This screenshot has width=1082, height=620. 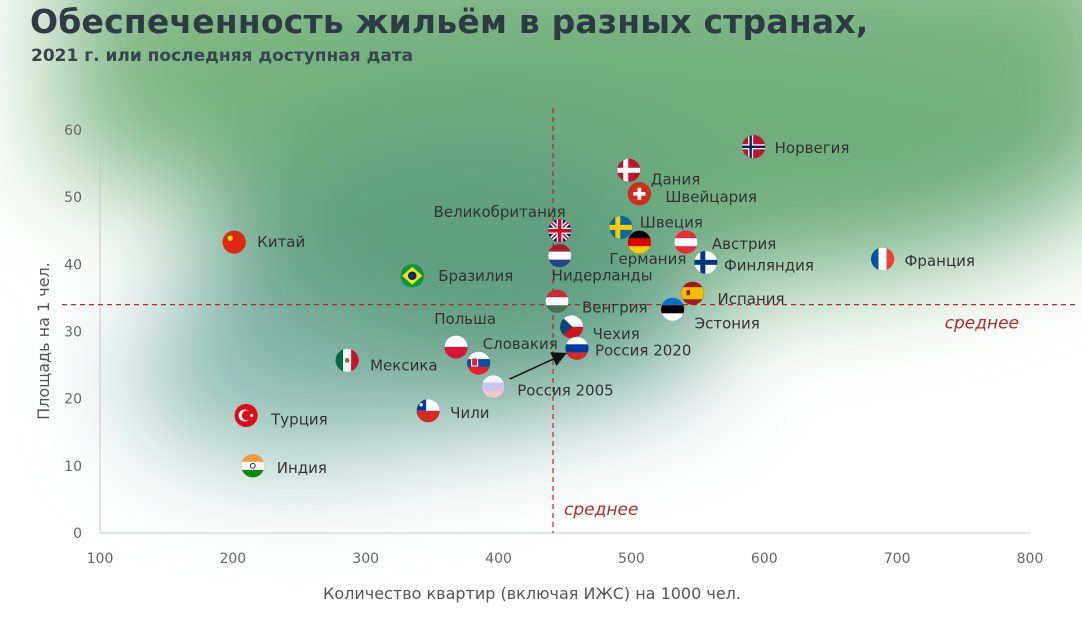 I want to click on point-label: Финляндия, so click(x=769, y=265).